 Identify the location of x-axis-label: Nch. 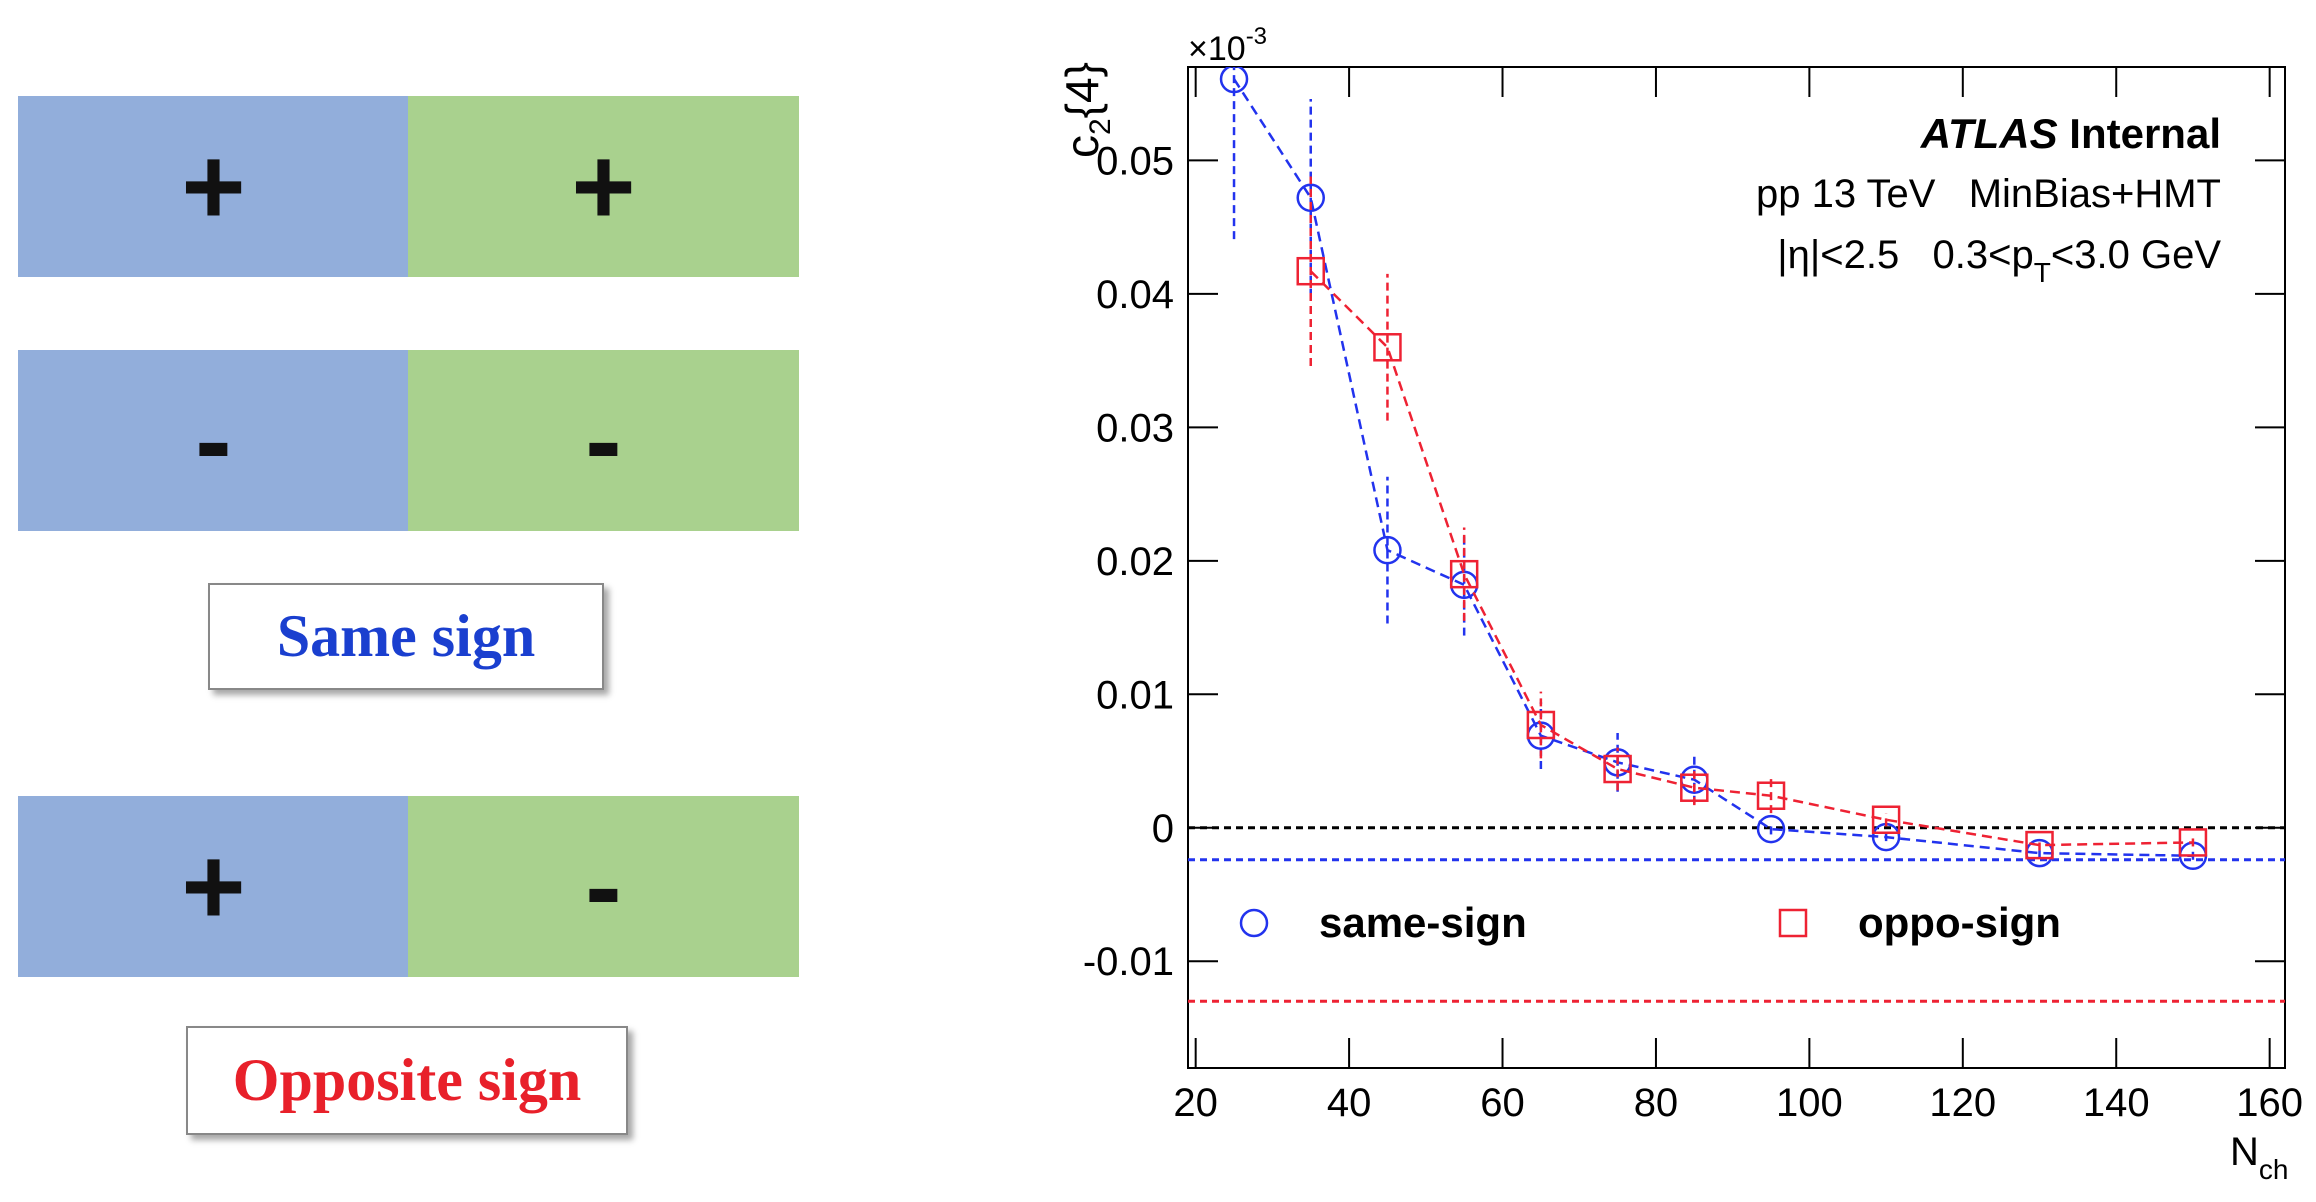
(2259, 1157).